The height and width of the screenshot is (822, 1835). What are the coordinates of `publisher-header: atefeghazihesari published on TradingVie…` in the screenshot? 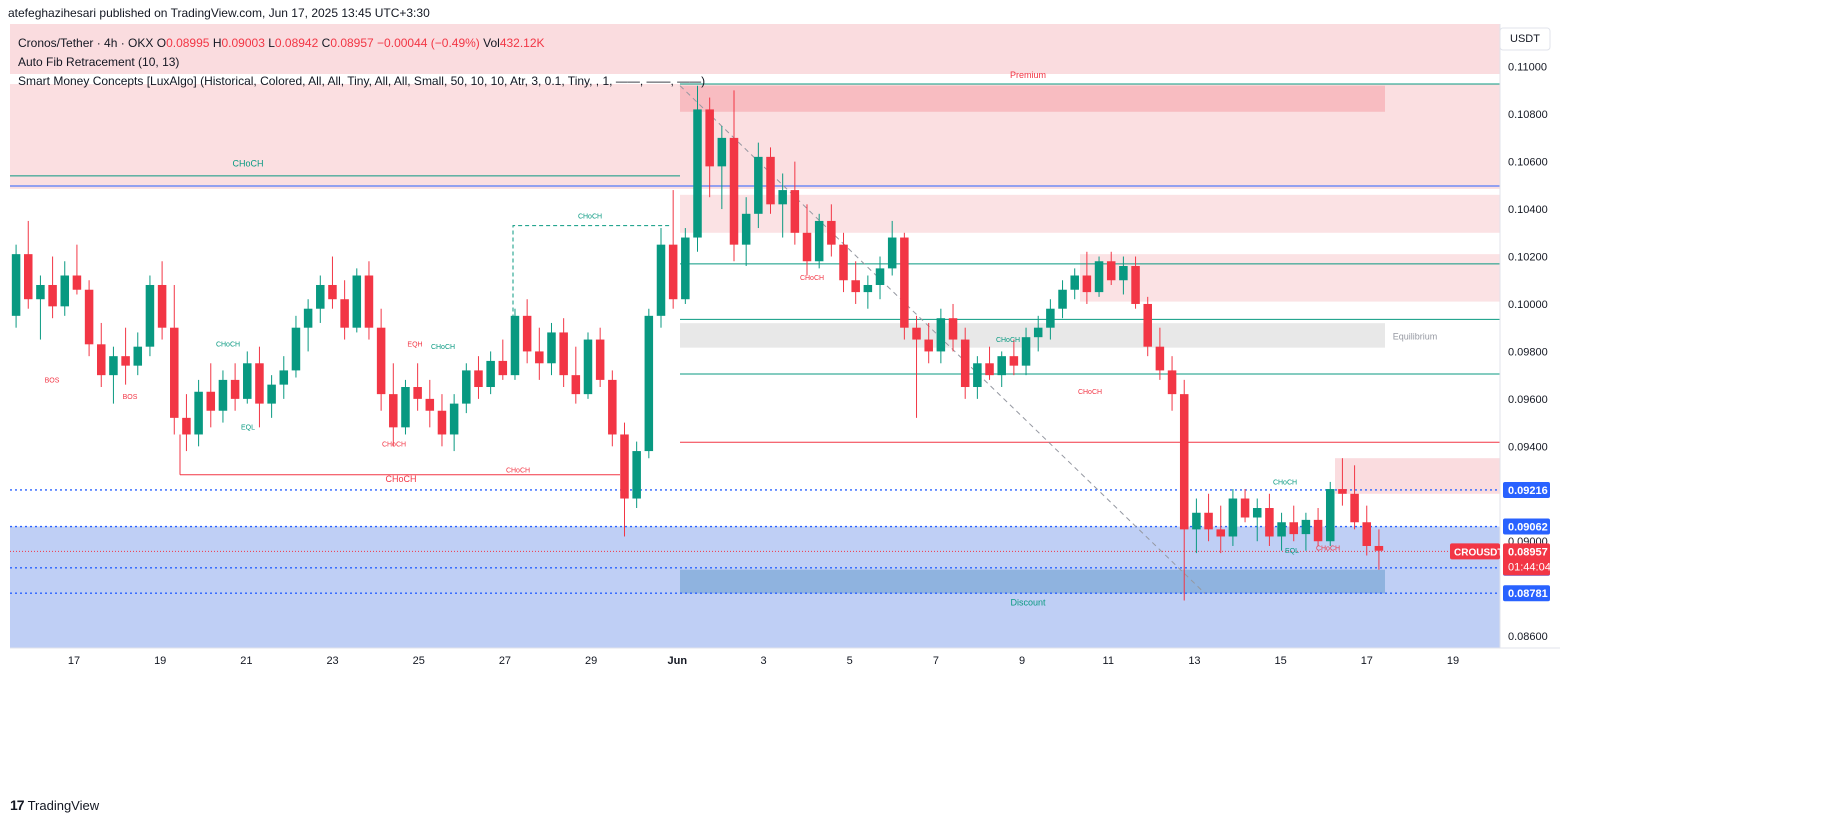 It's located at (219, 13).